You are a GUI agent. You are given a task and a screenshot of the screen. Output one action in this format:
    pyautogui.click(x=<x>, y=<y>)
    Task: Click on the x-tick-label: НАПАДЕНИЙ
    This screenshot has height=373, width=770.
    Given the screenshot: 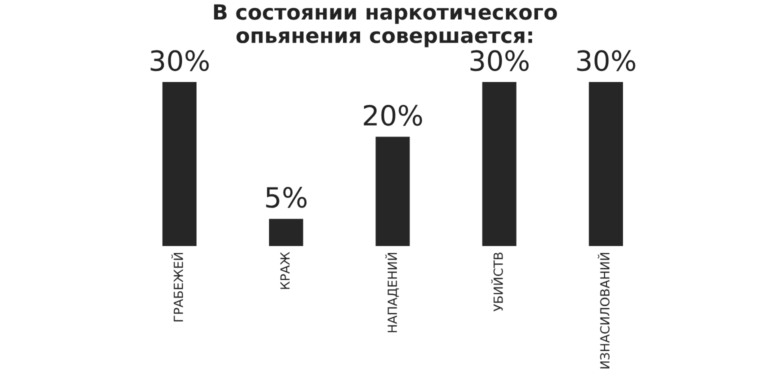 What is the action you would take?
    pyautogui.click(x=392, y=292)
    